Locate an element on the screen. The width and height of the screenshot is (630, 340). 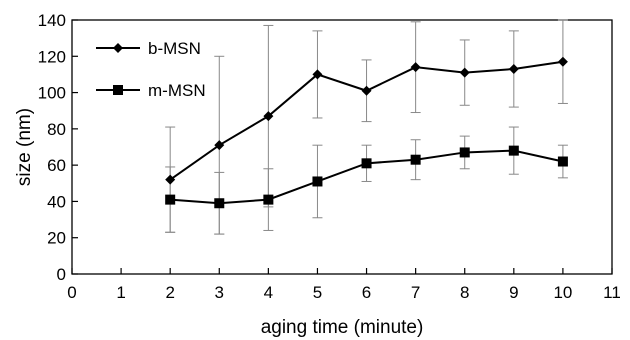
y-tick-label: 60 is located at coordinates (56, 165).